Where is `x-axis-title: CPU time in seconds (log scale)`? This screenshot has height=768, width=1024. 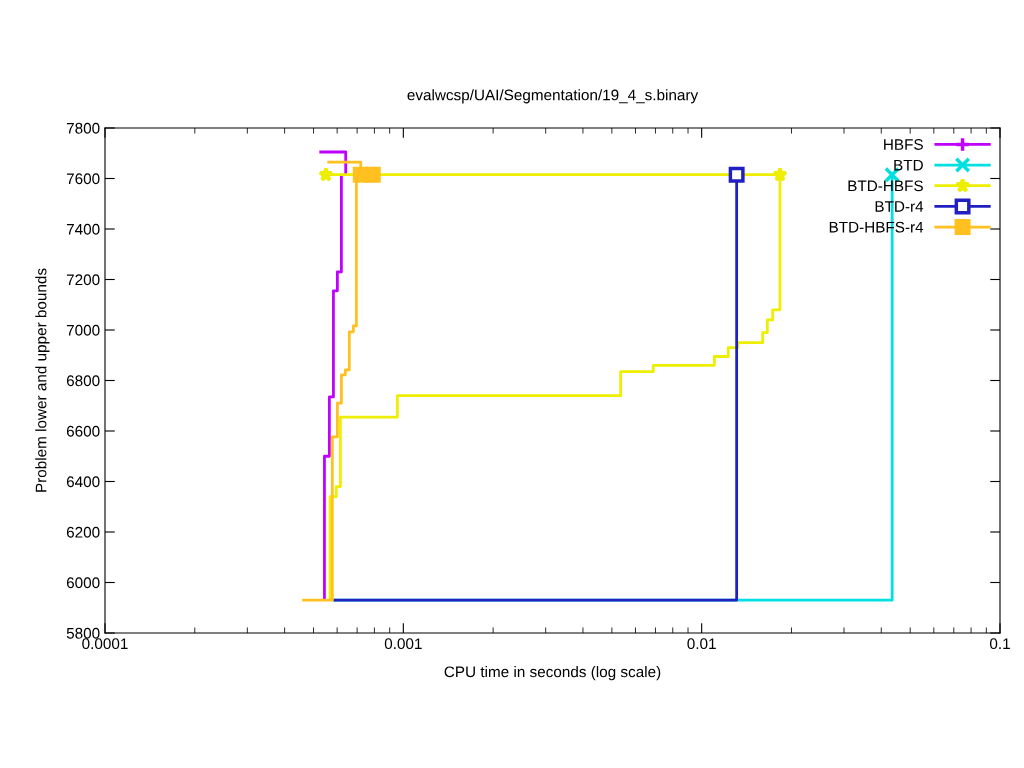
x-axis-title: CPU time in seconds (log scale) is located at coordinates (552, 673).